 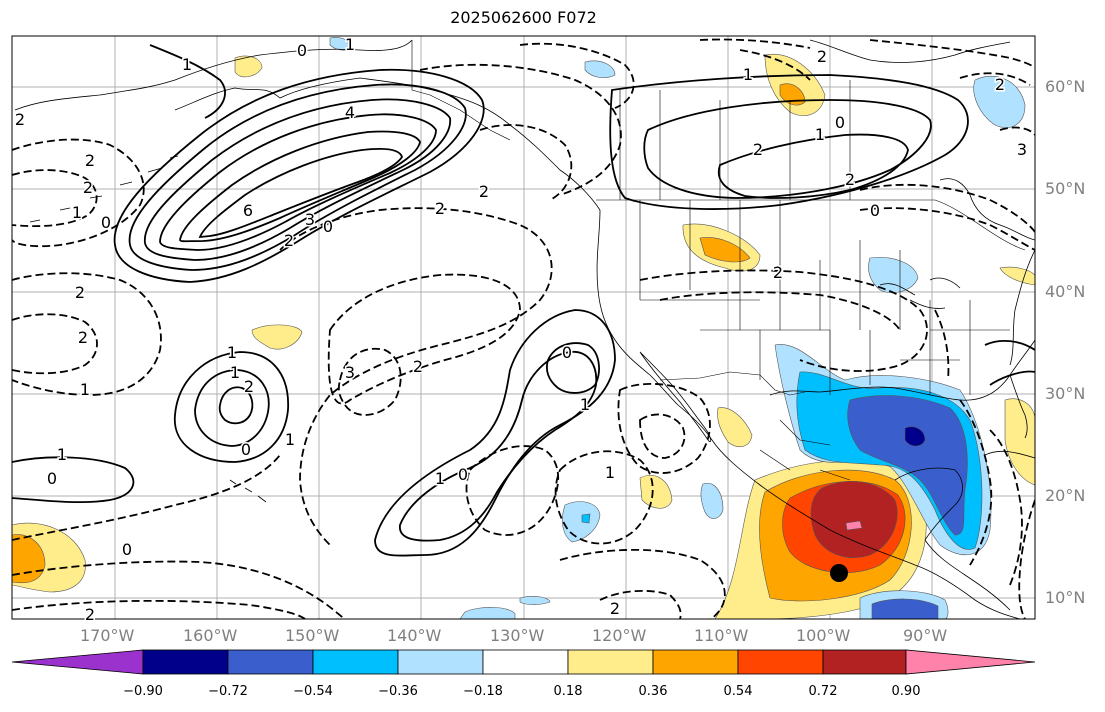 What do you see at coordinates (143, 691) in the screenshot?
I see `colorbar-tick-label: −0.90` at bounding box center [143, 691].